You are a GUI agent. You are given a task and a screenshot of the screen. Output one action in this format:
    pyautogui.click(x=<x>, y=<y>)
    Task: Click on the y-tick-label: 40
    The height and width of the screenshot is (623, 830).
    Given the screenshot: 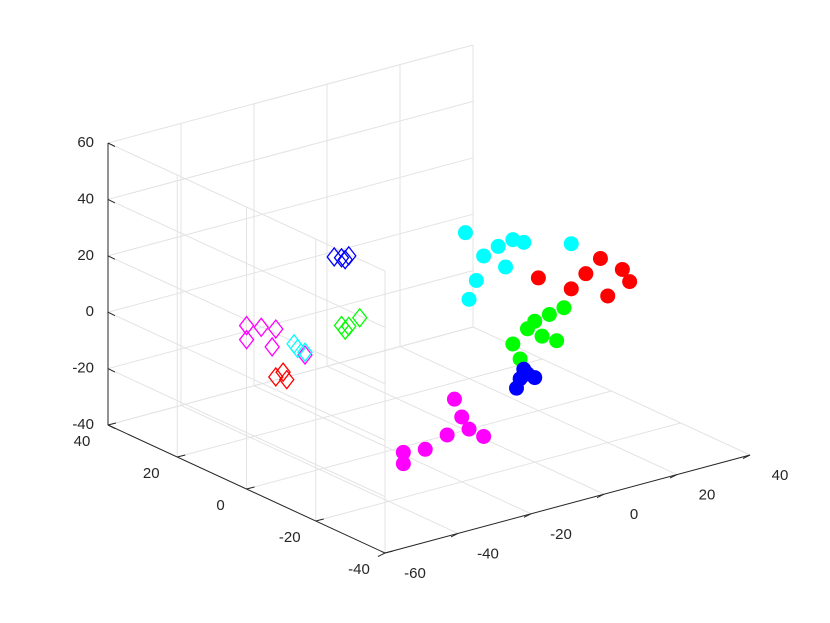 What is the action you would take?
    pyautogui.click(x=82, y=441)
    